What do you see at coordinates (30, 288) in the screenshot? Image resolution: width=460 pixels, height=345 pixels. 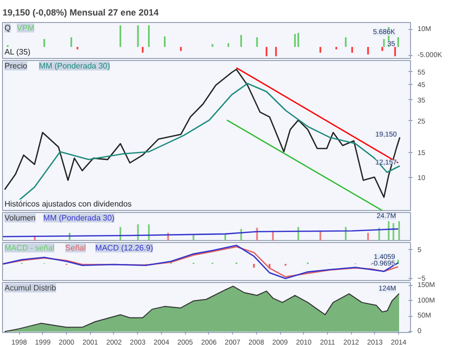 I see `chart-subtitle: Acumul Distrib` at bounding box center [30, 288].